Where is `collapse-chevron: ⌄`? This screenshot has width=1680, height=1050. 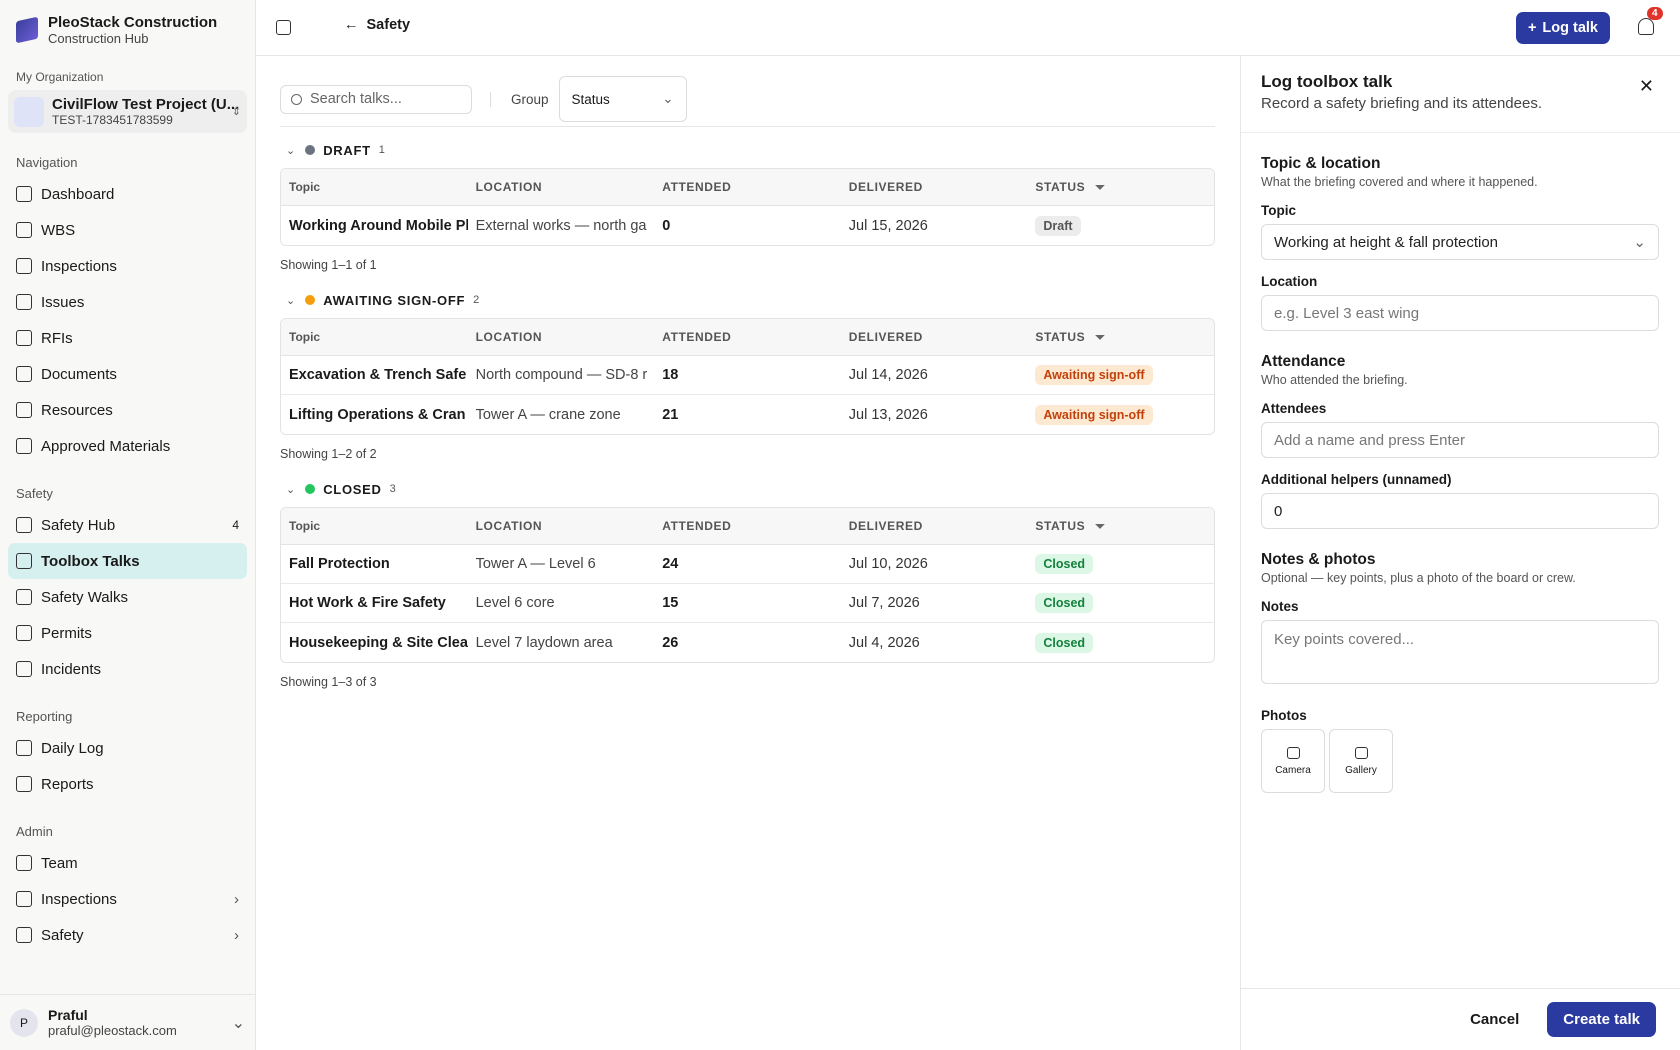
collapse-chevron: ⌄ is located at coordinates (291, 150).